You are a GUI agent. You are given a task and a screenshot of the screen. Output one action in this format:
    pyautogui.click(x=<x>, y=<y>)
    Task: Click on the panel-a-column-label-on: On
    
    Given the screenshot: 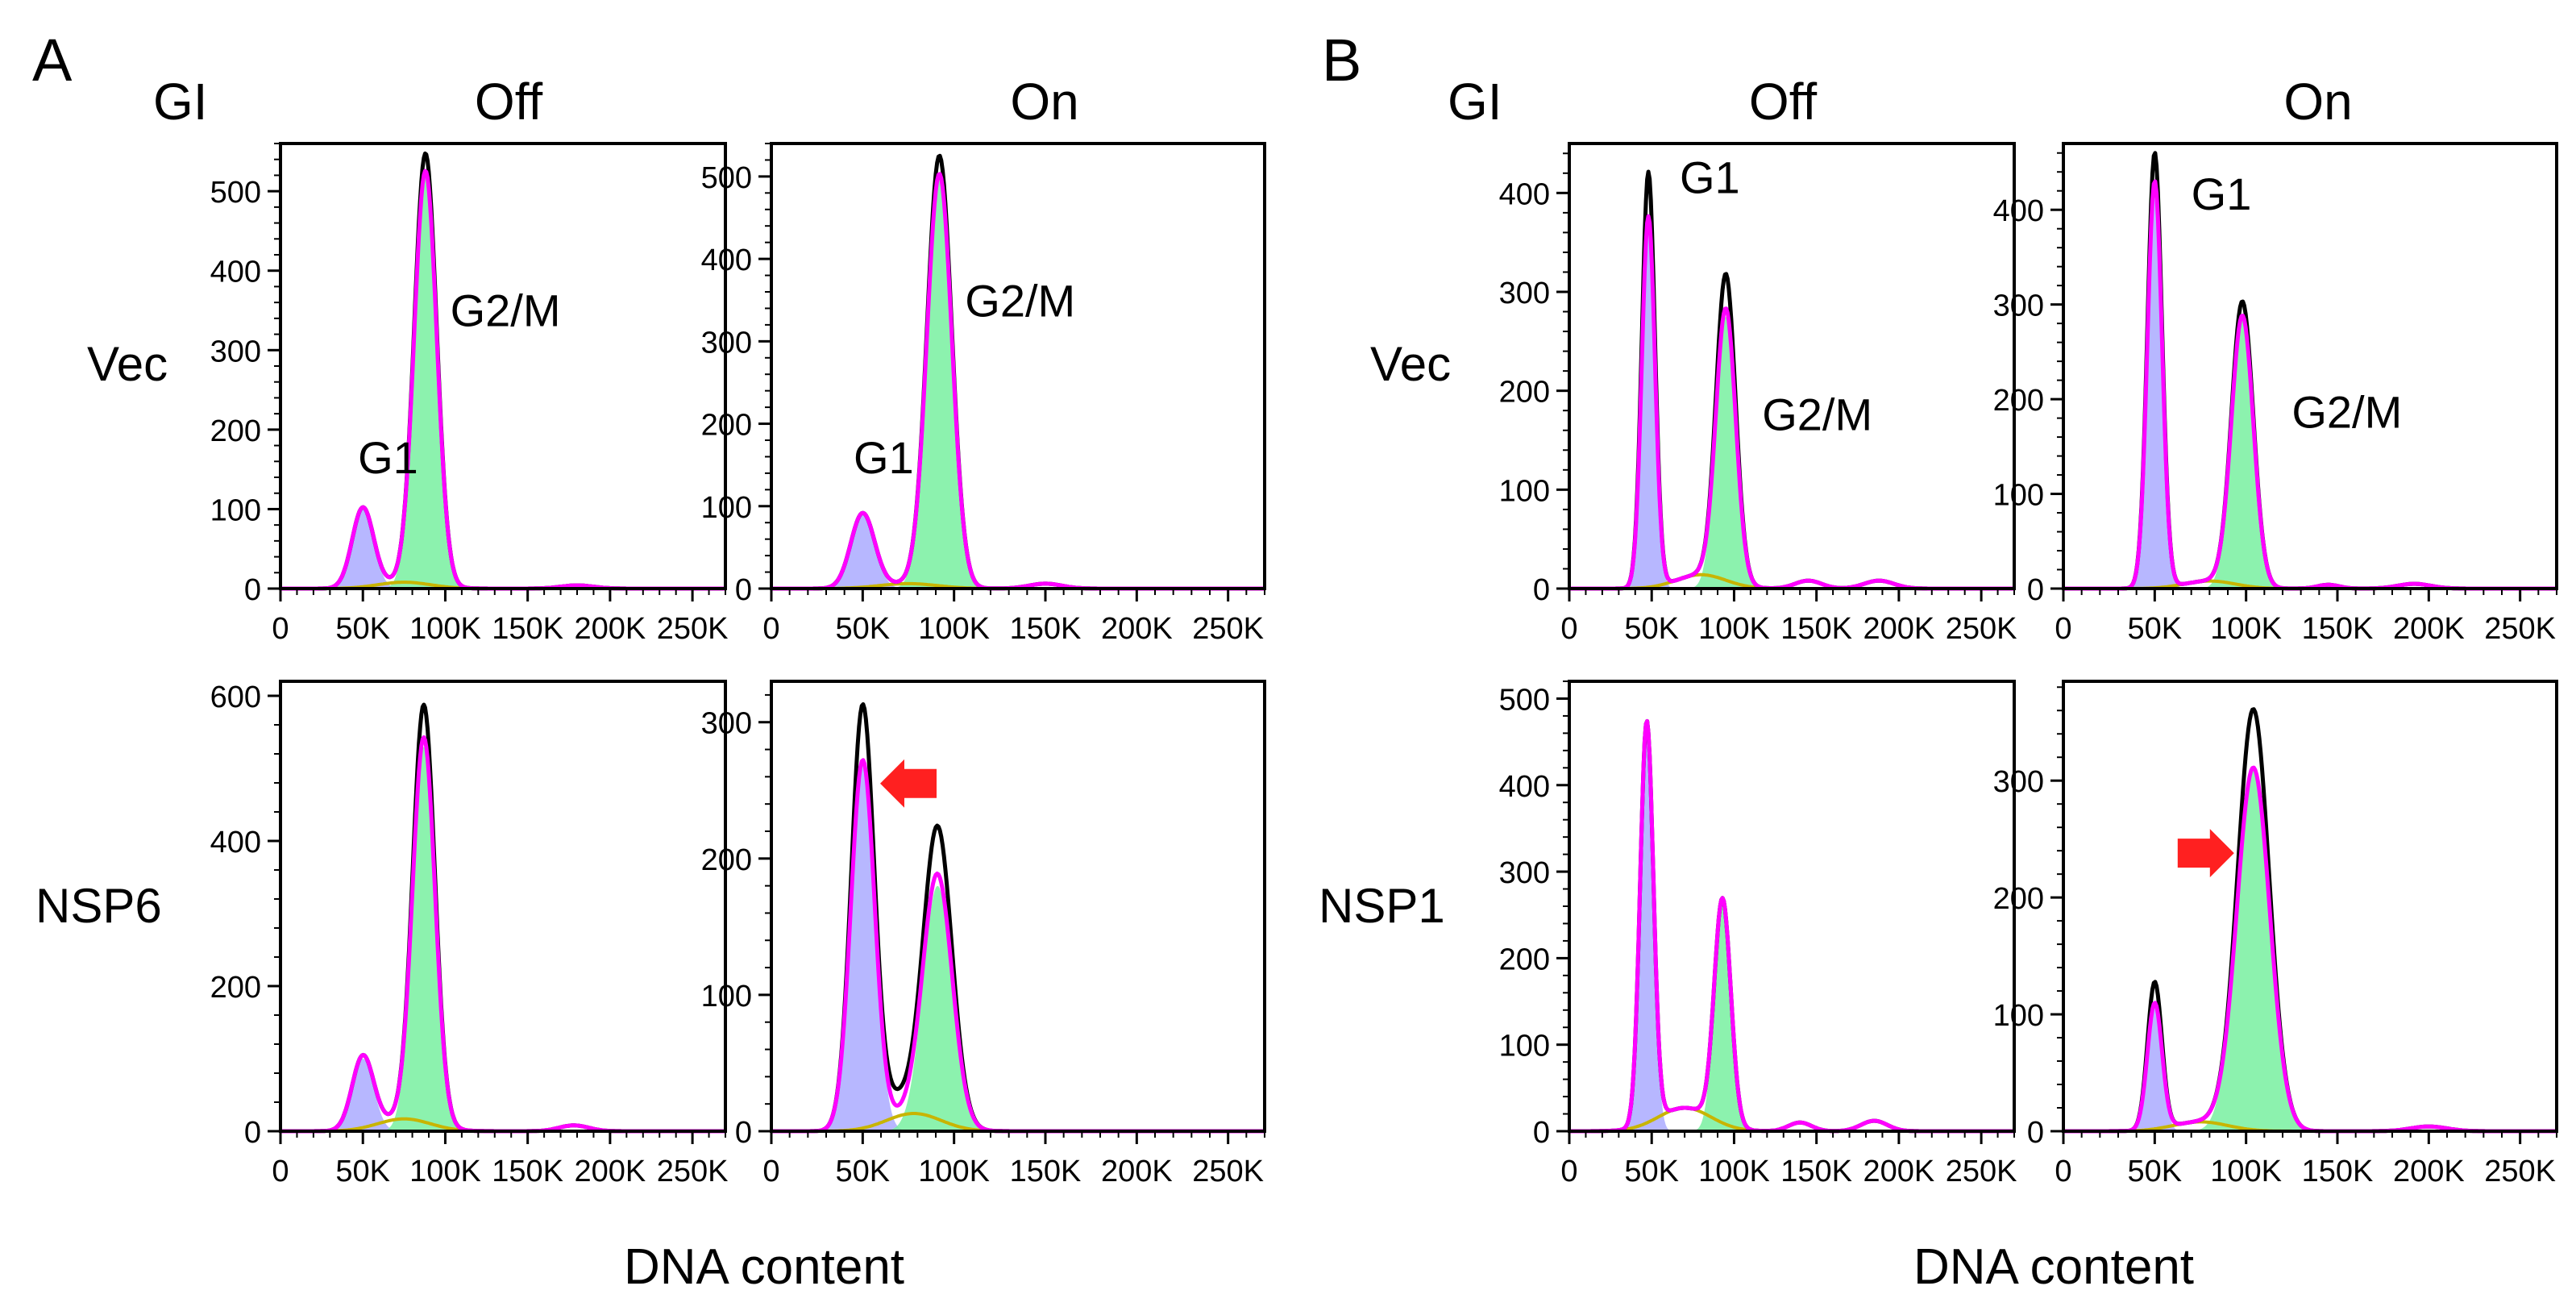 What is the action you would take?
    pyautogui.click(x=1044, y=102)
    